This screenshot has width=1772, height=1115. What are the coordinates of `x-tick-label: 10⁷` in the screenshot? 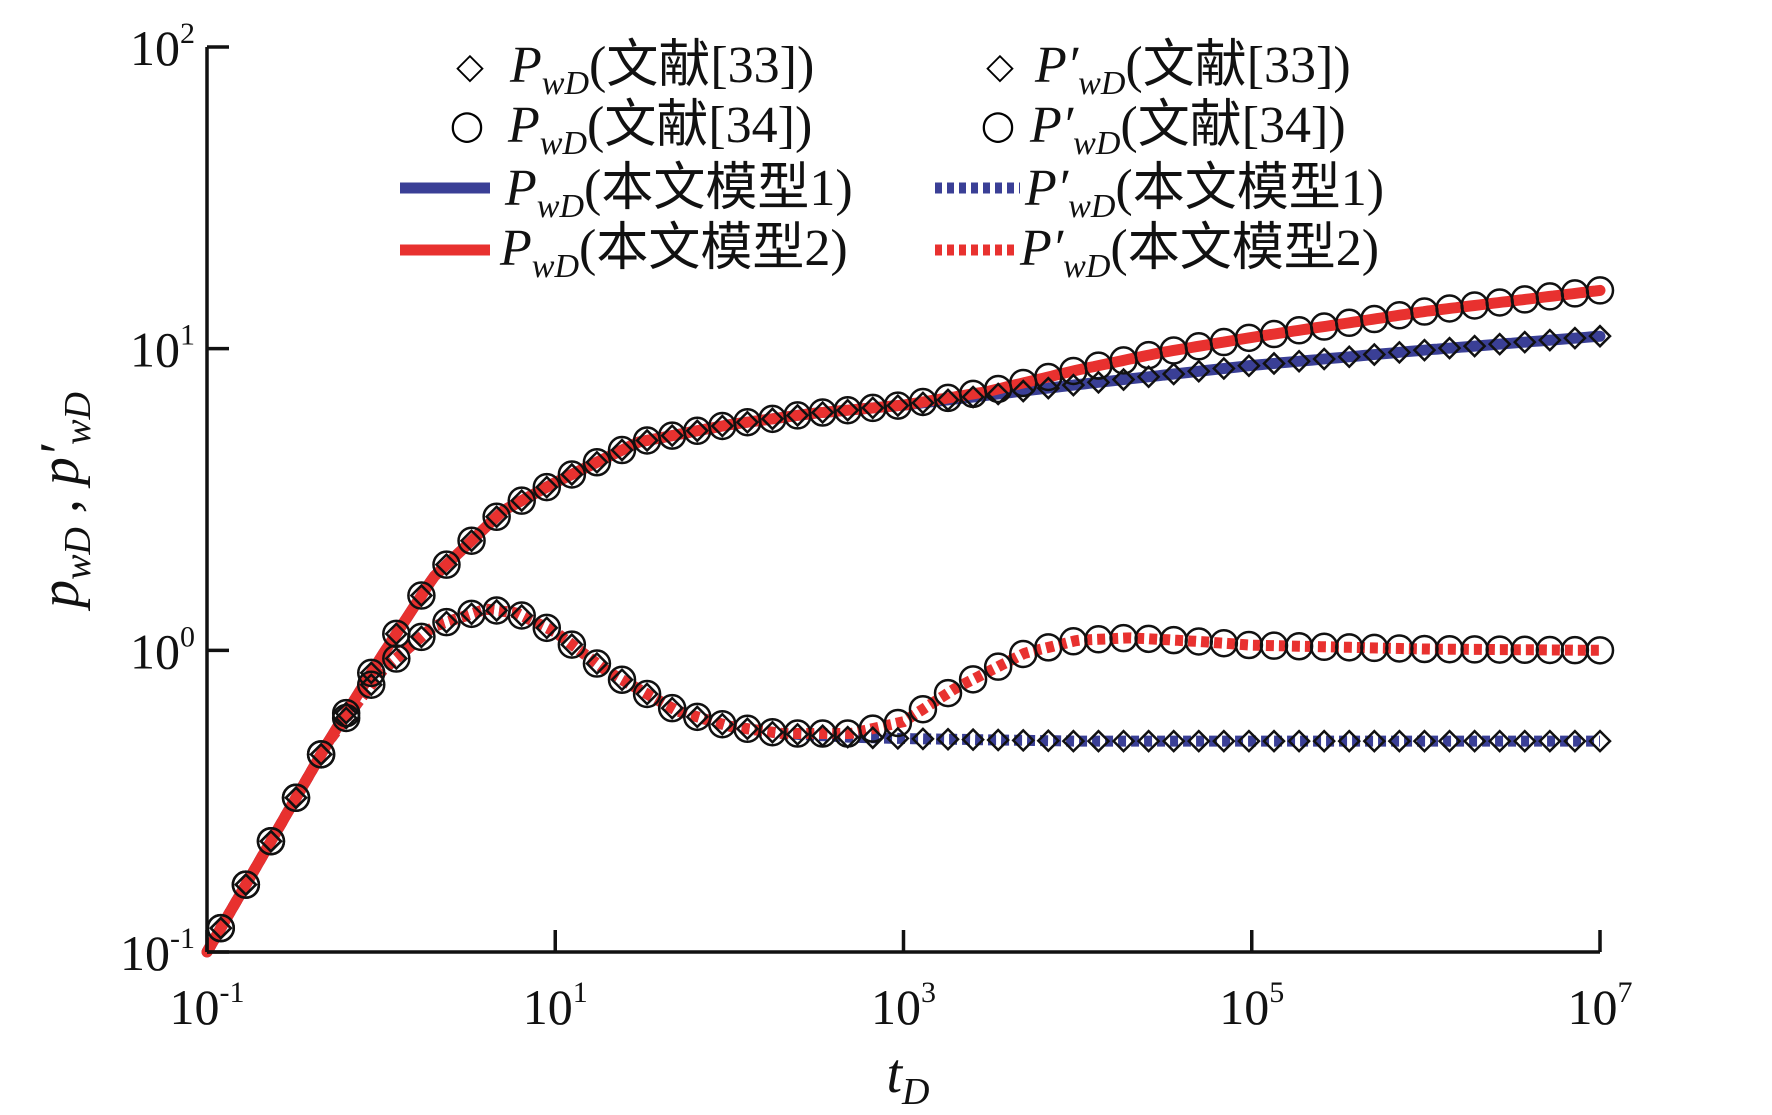 It's located at (1600, 1005).